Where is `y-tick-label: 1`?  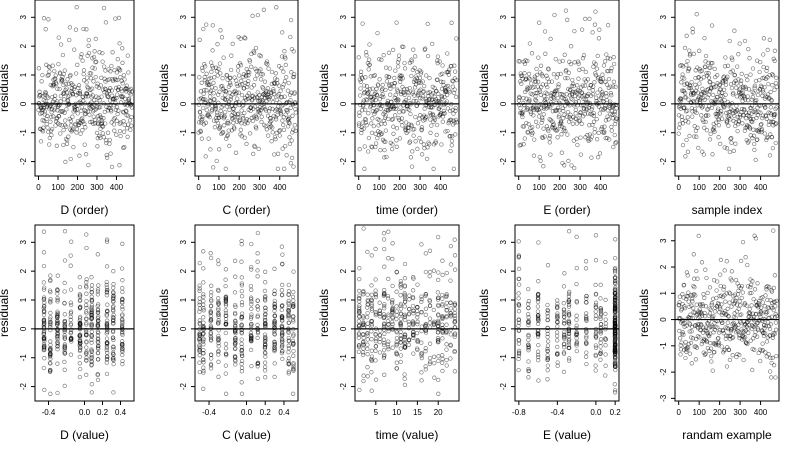 y-tick-label: 1 is located at coordinates (183, 74).